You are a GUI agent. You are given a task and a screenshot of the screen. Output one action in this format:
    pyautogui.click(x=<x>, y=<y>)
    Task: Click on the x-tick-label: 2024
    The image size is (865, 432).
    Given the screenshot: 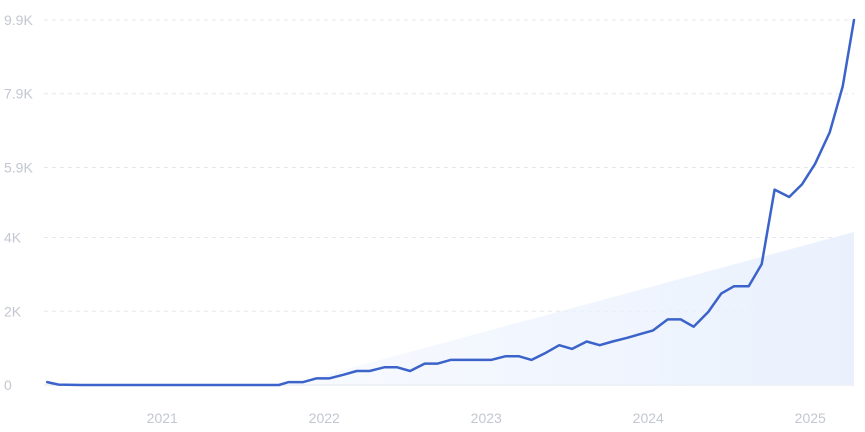 What is the action you would take?
    pyautogui.click(x=648, y=418)
    